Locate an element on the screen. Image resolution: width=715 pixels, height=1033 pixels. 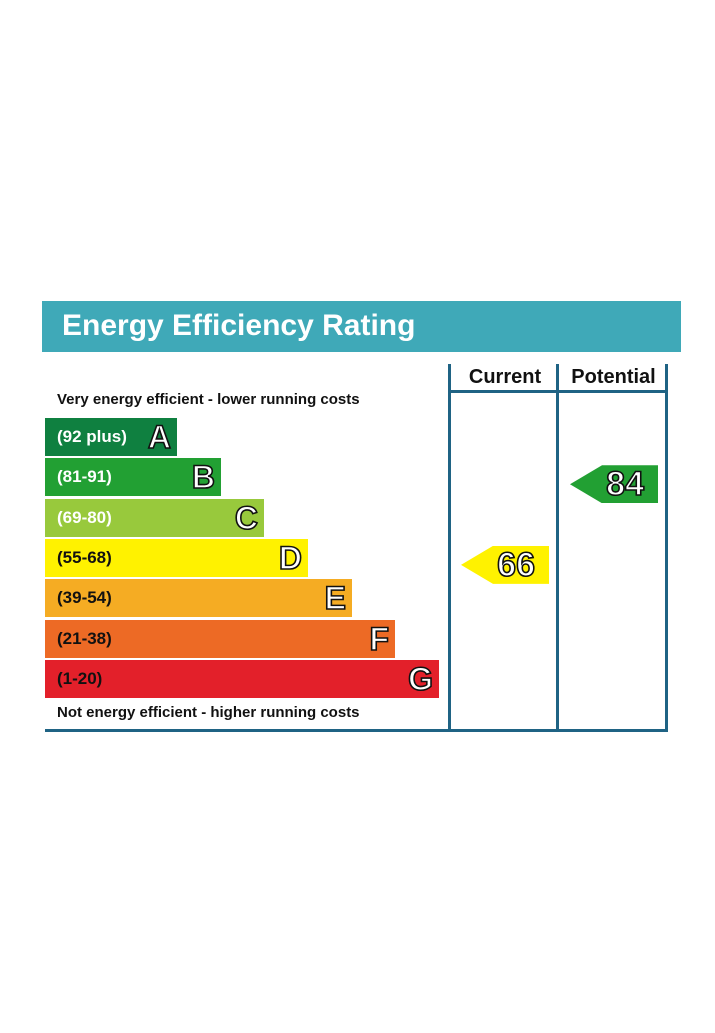
band-a: (92 plus) A is located at coordinates (111, 437).